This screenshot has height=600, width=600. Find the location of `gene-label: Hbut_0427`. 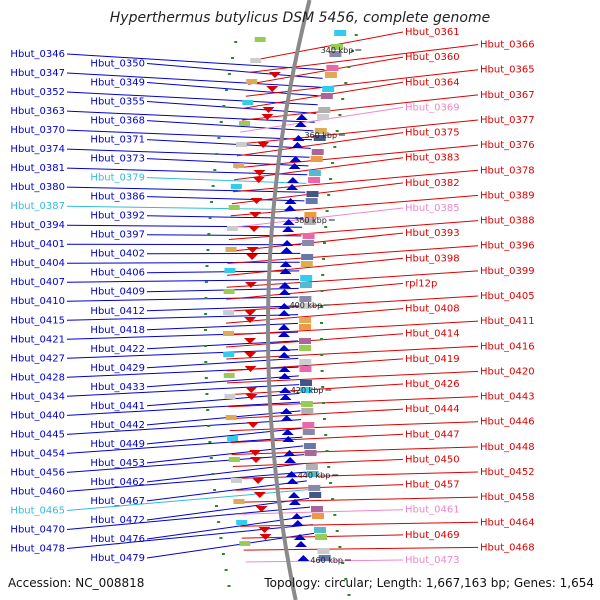

gene-label: Hbut_0427 is located at coordinates (37, 358).